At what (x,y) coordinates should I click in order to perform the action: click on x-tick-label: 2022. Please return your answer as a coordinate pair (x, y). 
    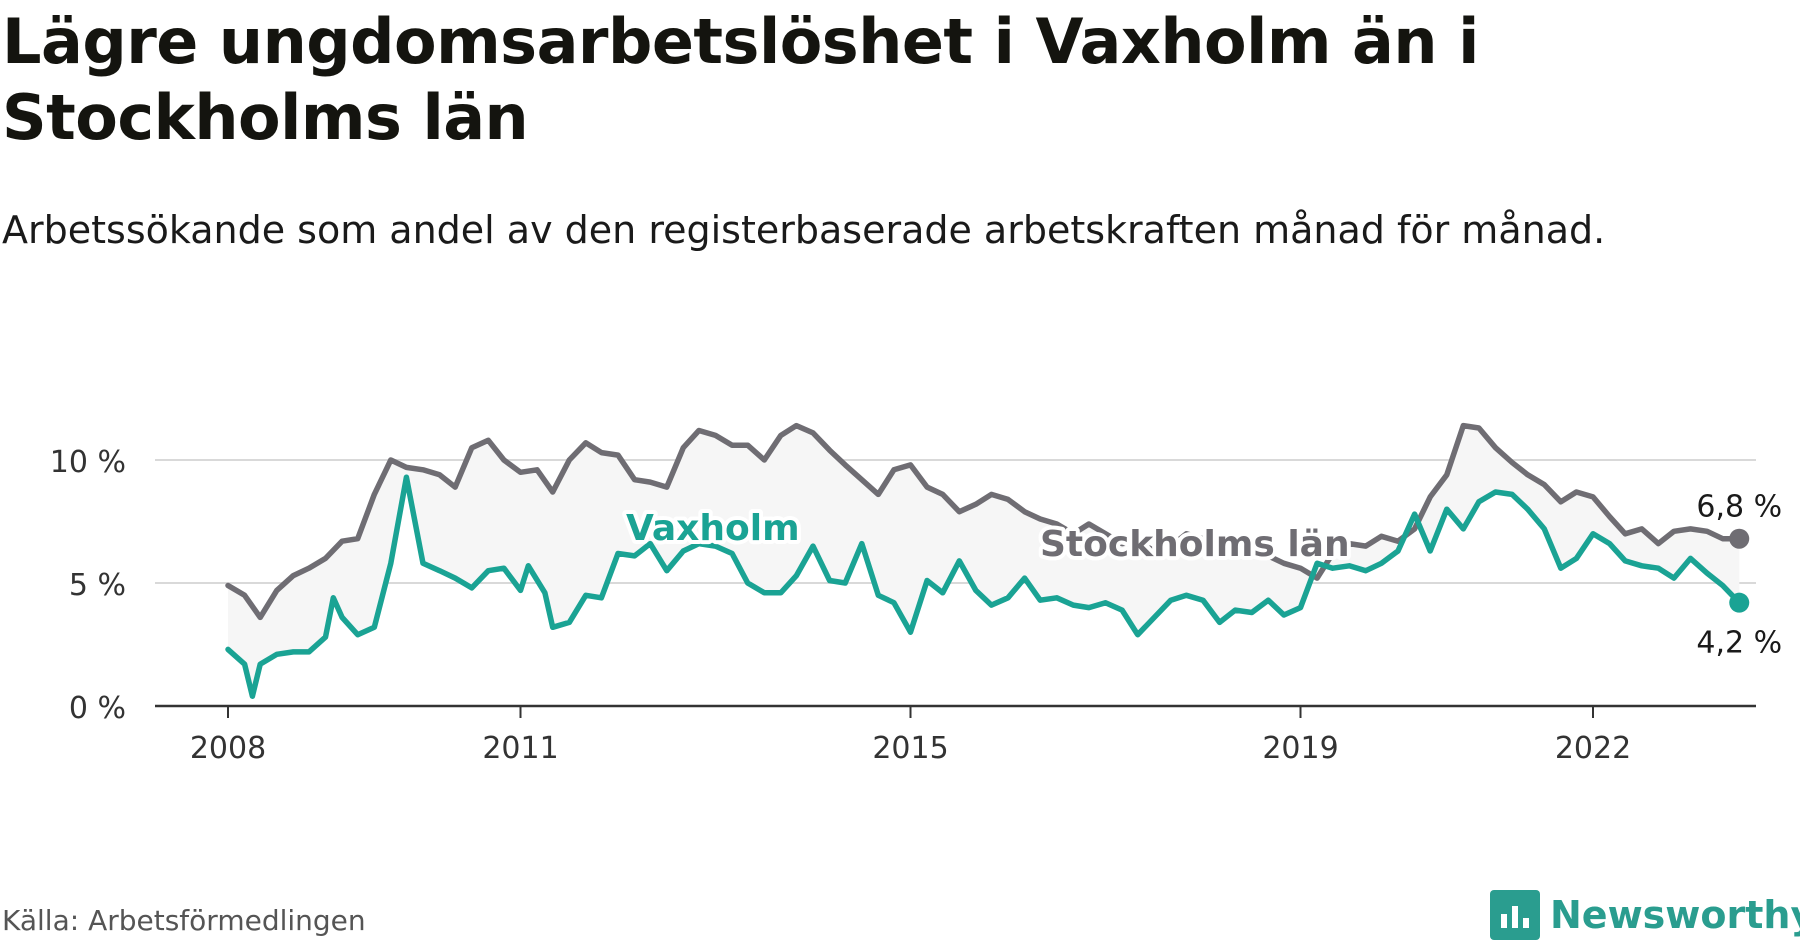
    Looking at the image, I should click on (1593, 748).